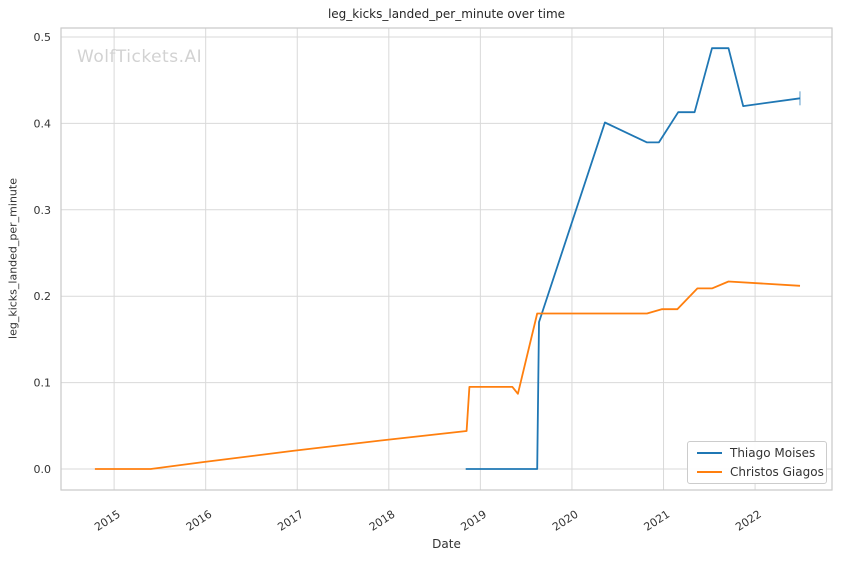 The width and height of the screenshot is (844, 561). Describe the element at coordinates (657, 521) in the screenshot. I see `x-tick-label: 2021` at that location.